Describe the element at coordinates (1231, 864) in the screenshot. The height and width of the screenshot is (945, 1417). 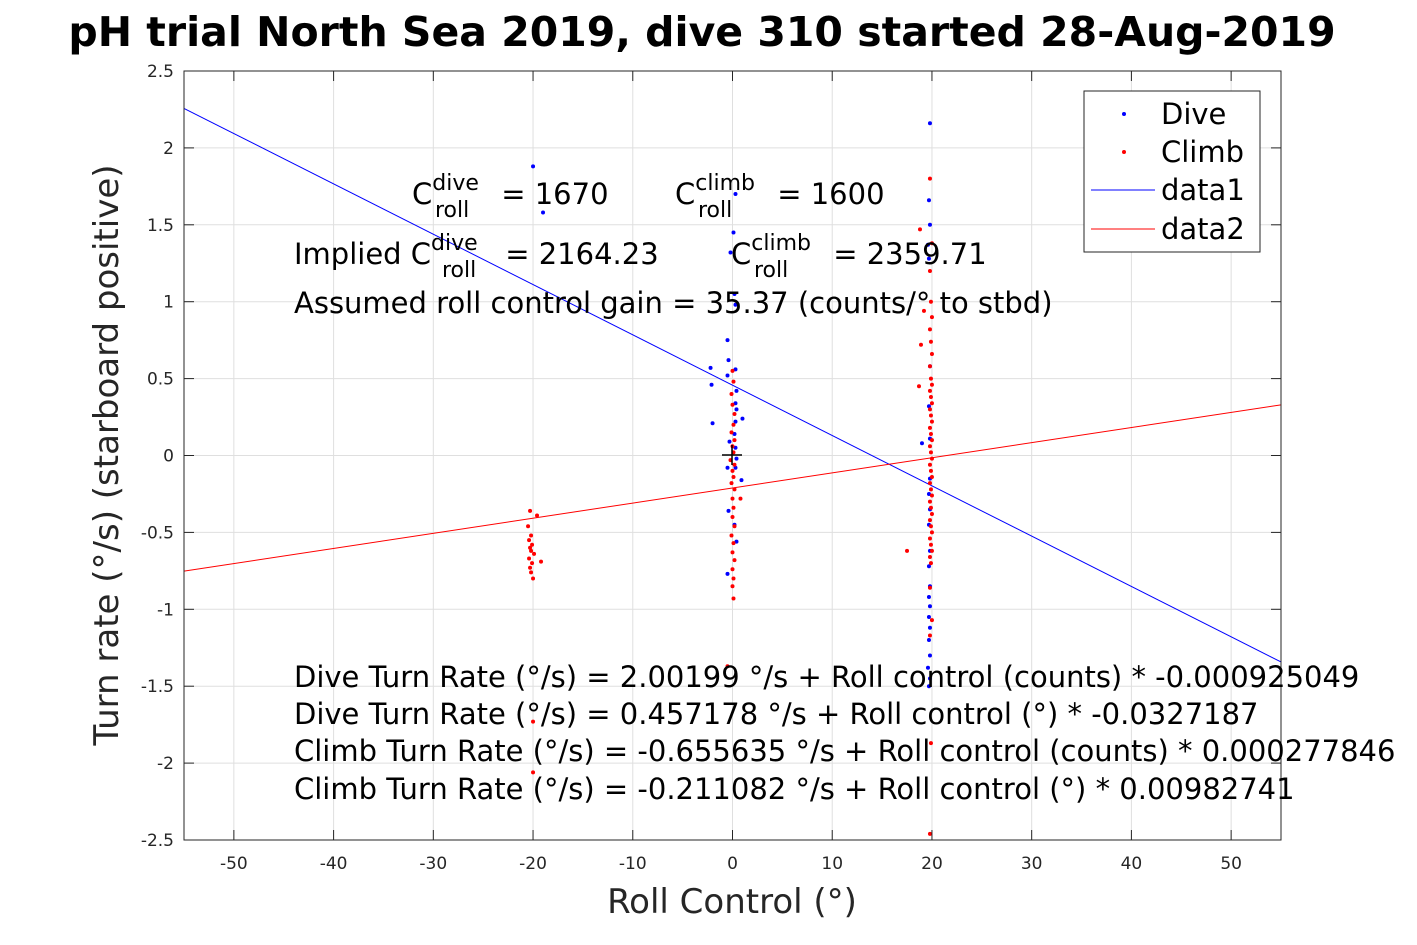
I see `x-tick-label: 50` at that location.